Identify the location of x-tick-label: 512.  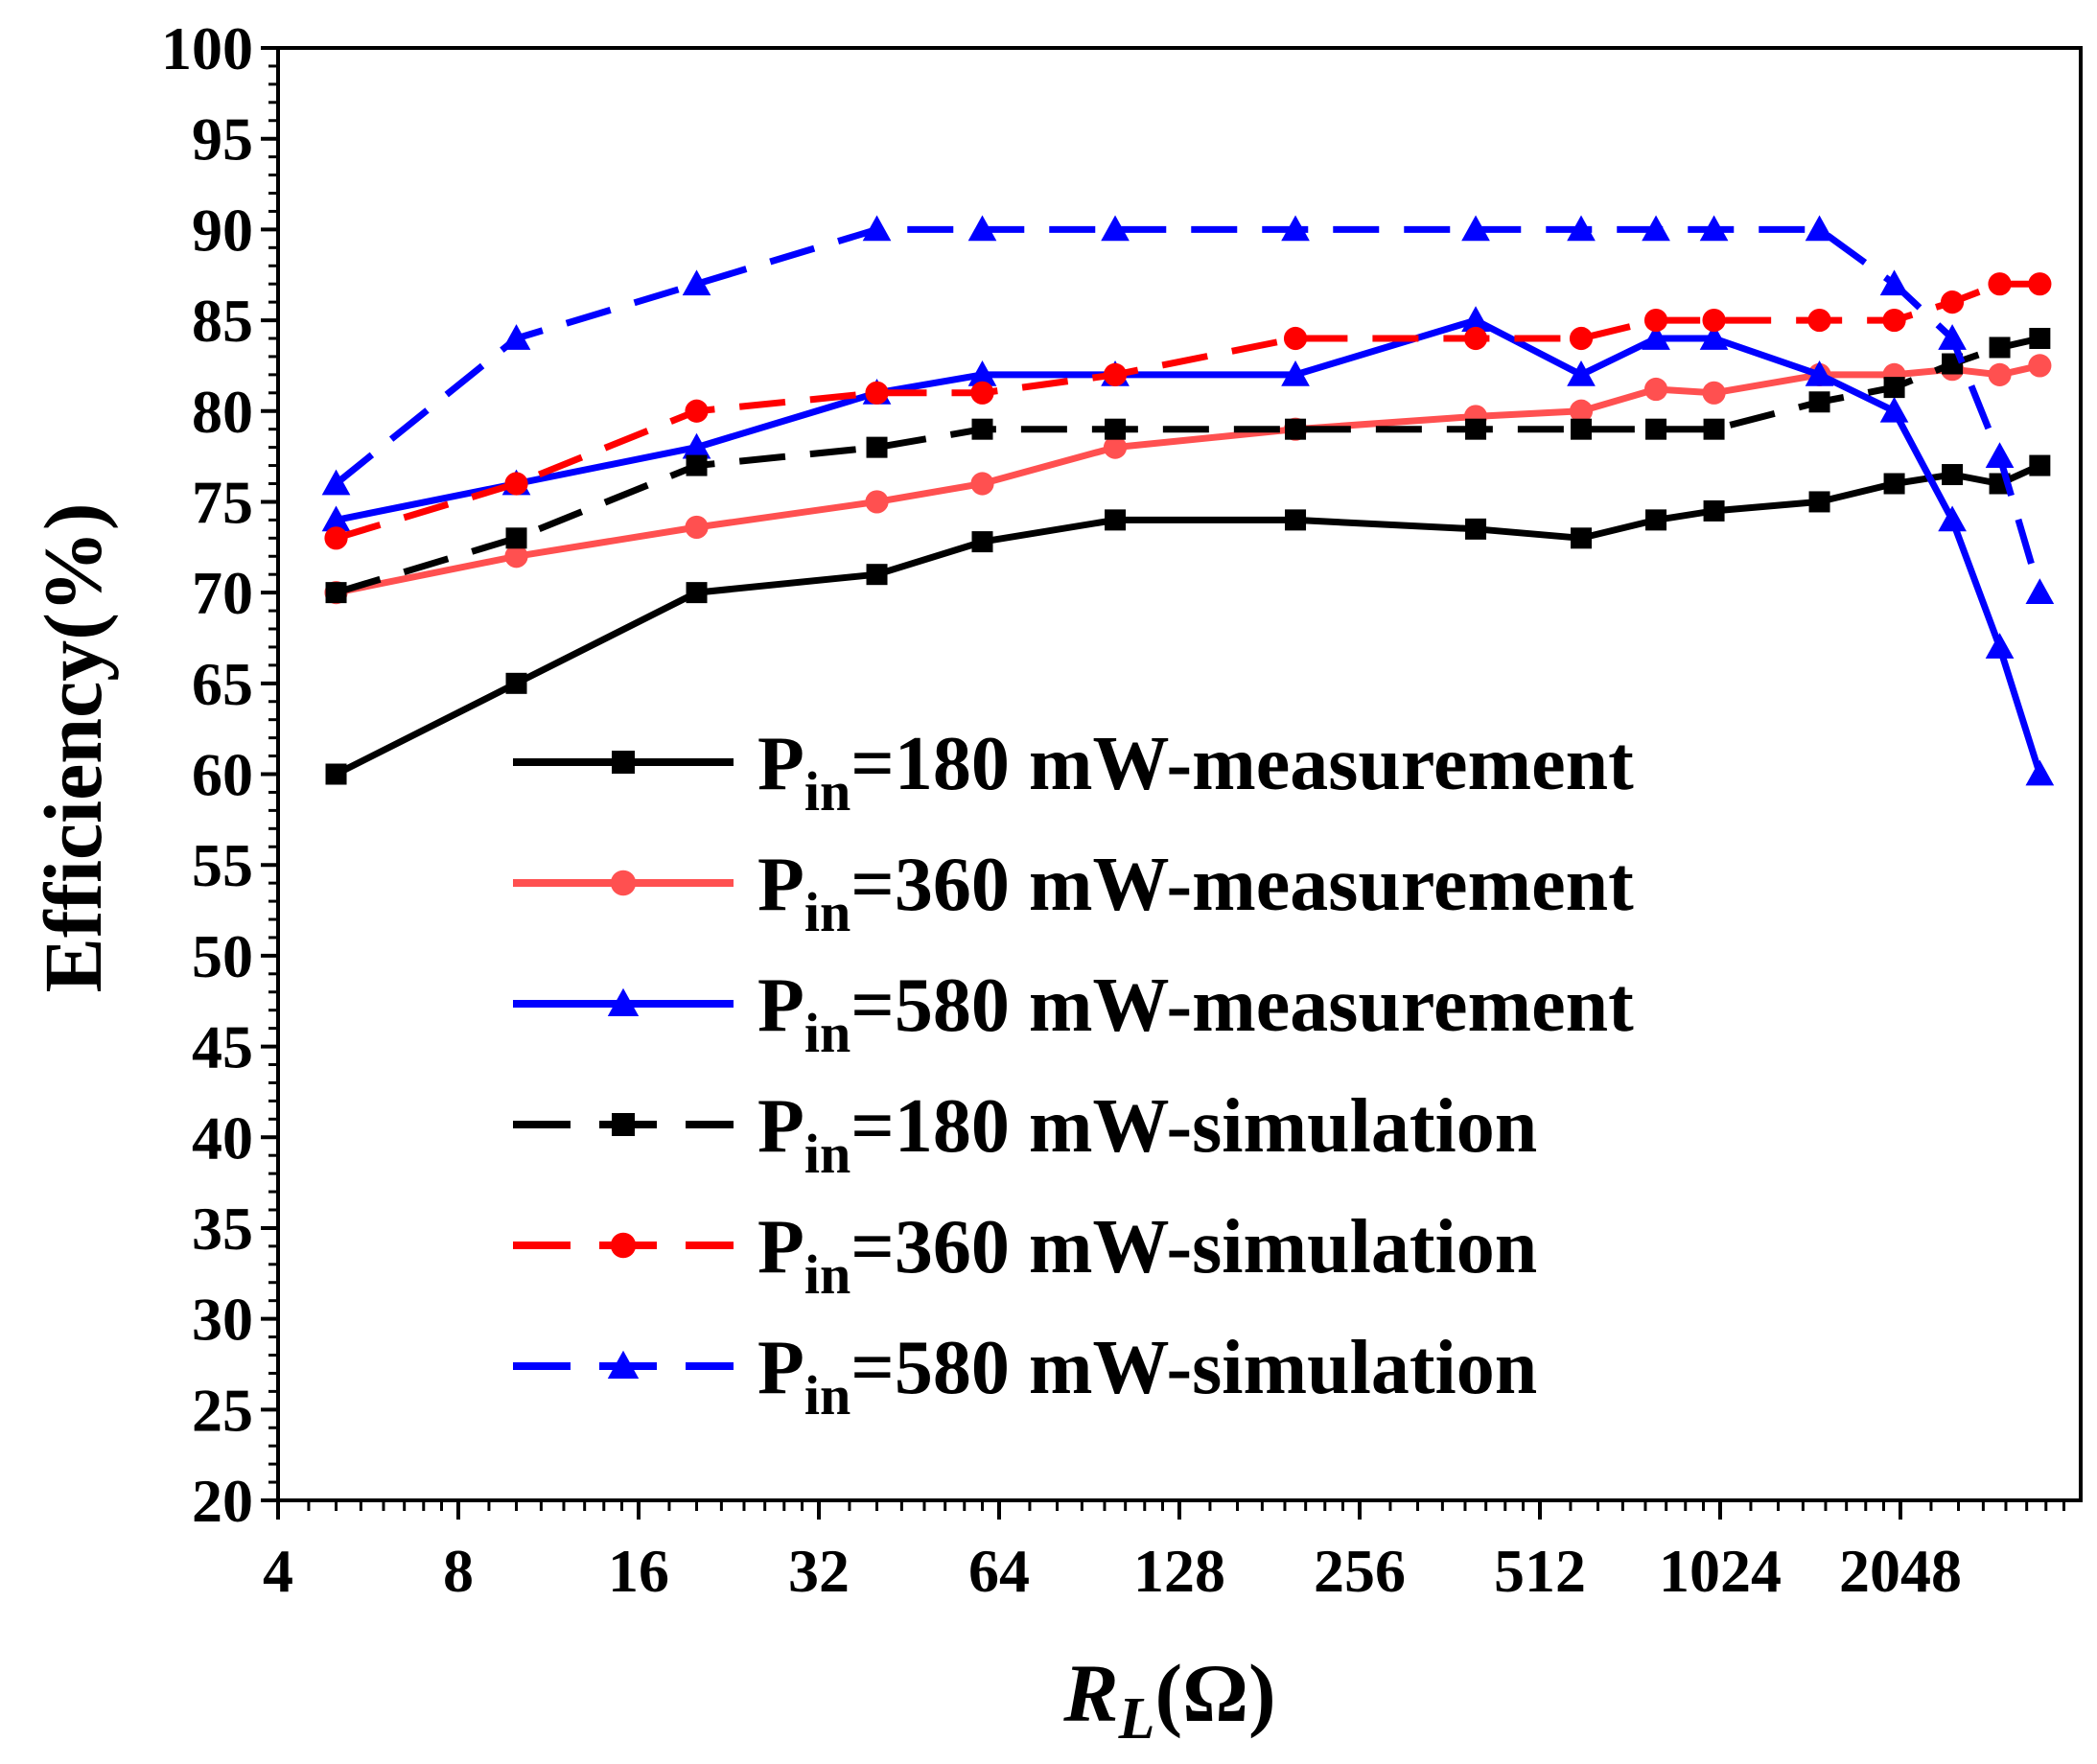
(1540, 1571).